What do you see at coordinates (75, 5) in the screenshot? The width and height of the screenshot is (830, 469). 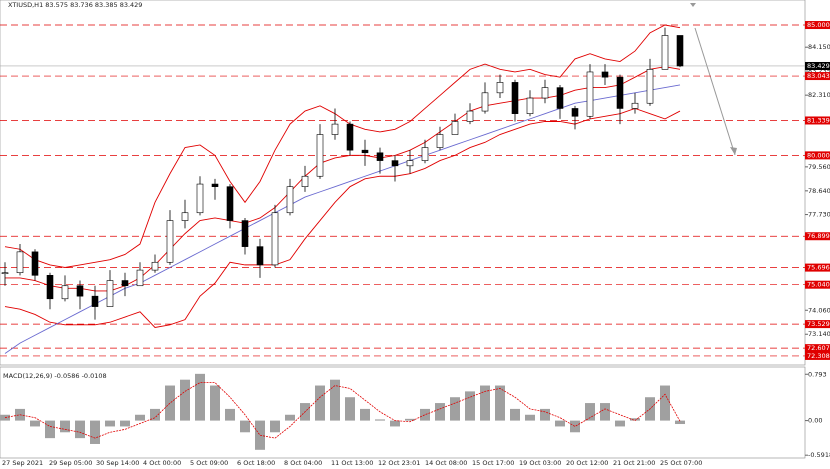 I see `chart-title: XTIUSD,H1 83.575 83.736 83.385 83.429` at bounding box center [75, 5].